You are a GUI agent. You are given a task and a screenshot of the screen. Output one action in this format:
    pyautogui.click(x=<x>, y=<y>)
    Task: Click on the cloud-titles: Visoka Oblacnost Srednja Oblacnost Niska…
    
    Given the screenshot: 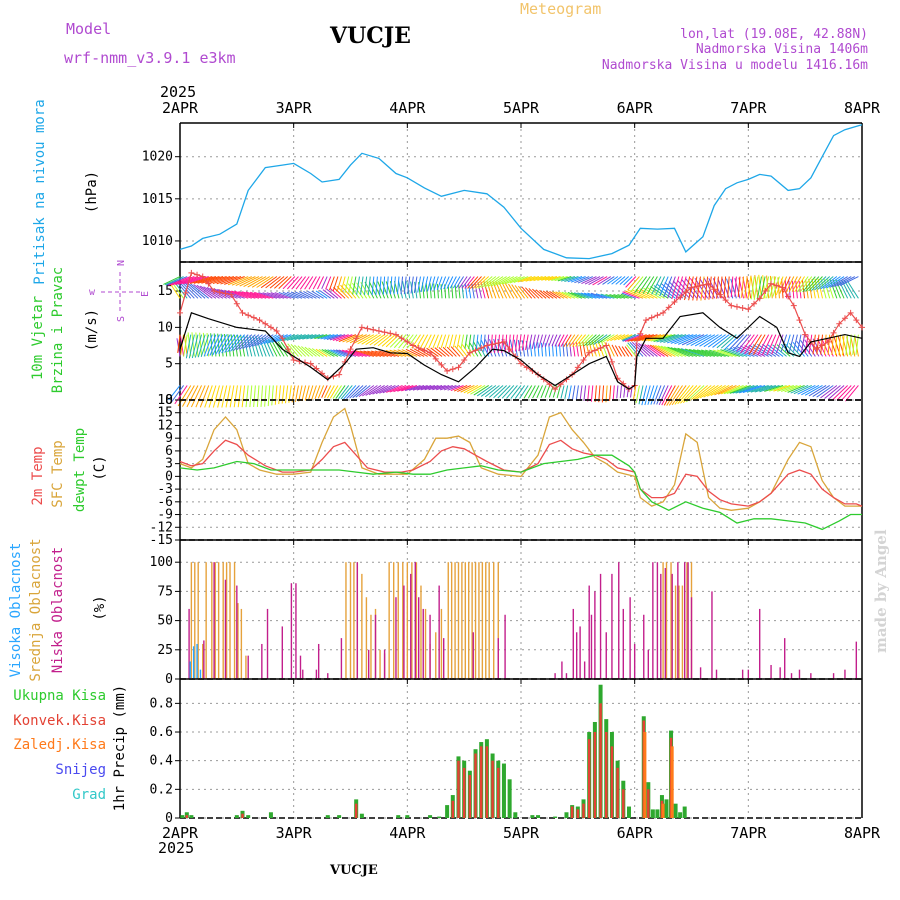 What is the action you would take?
    pyautogui.click(x=58, y=609)
    